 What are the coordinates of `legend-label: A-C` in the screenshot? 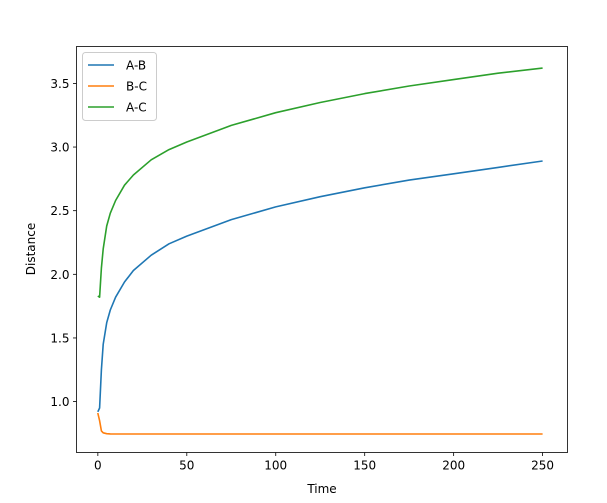 It's located at (136, 108).